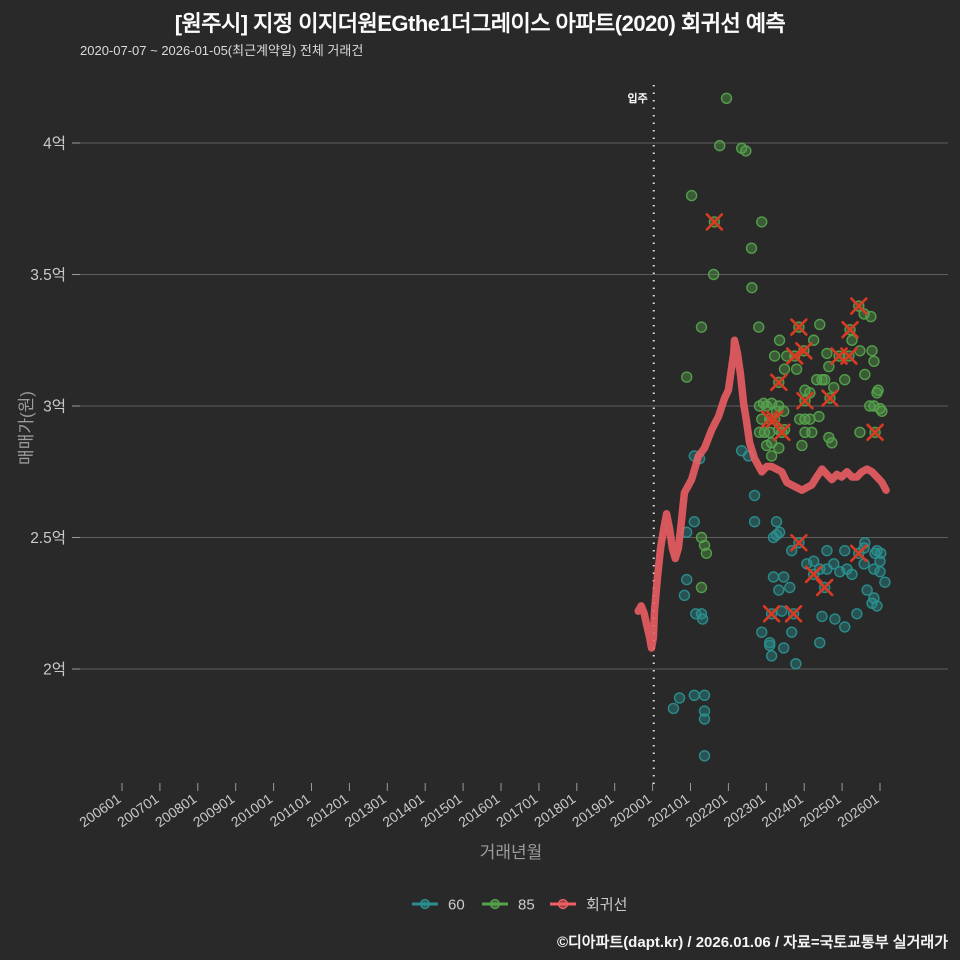 This screenshot has width=960, height=960. What do you see at coordinates (508, 905) in the screenshot?
I see `legend-item-2: 85` at bounding box center [508, 905].